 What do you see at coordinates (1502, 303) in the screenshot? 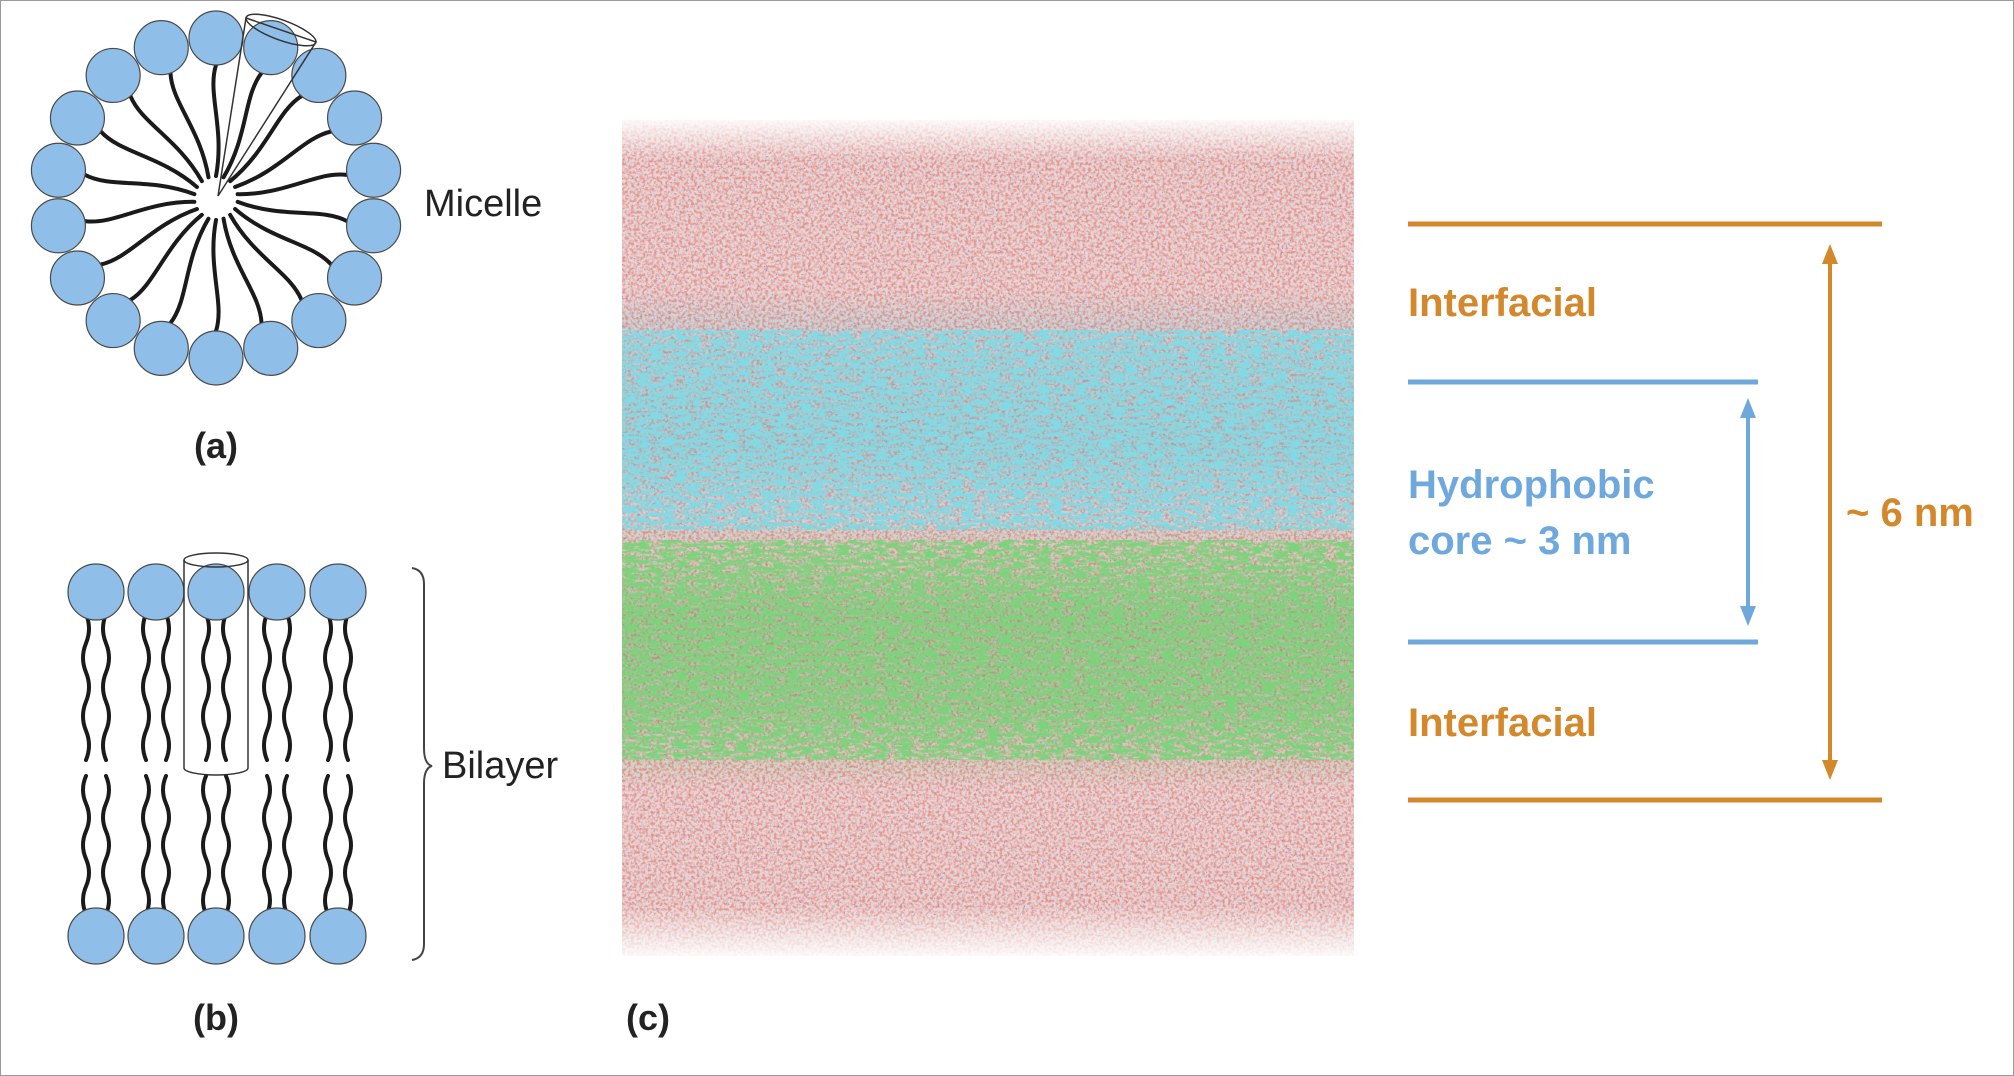
I see `interfacial-top-label: Interfacial` at bounding box center [1502, 303].